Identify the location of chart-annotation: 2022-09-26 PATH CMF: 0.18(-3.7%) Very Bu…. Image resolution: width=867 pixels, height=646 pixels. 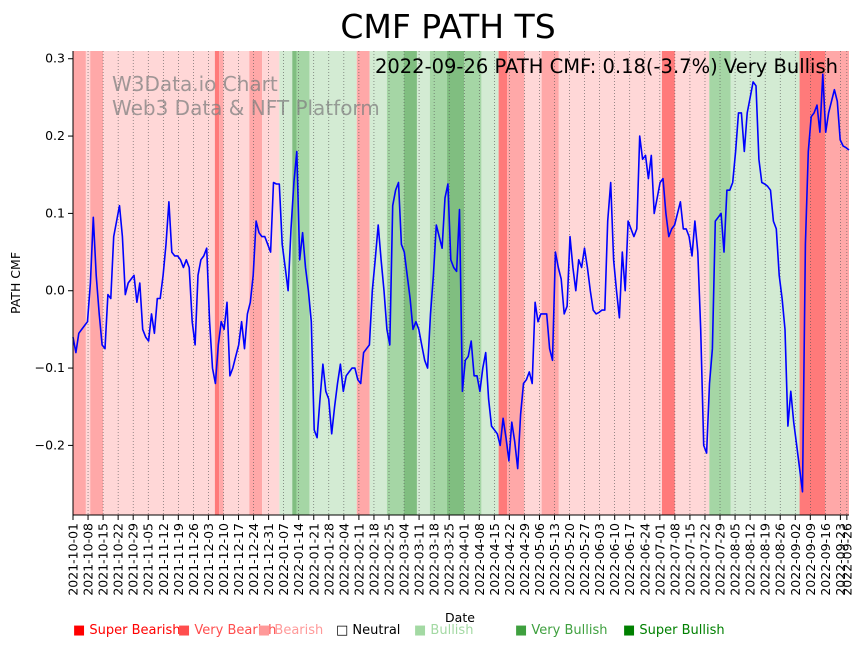
(606, 66).